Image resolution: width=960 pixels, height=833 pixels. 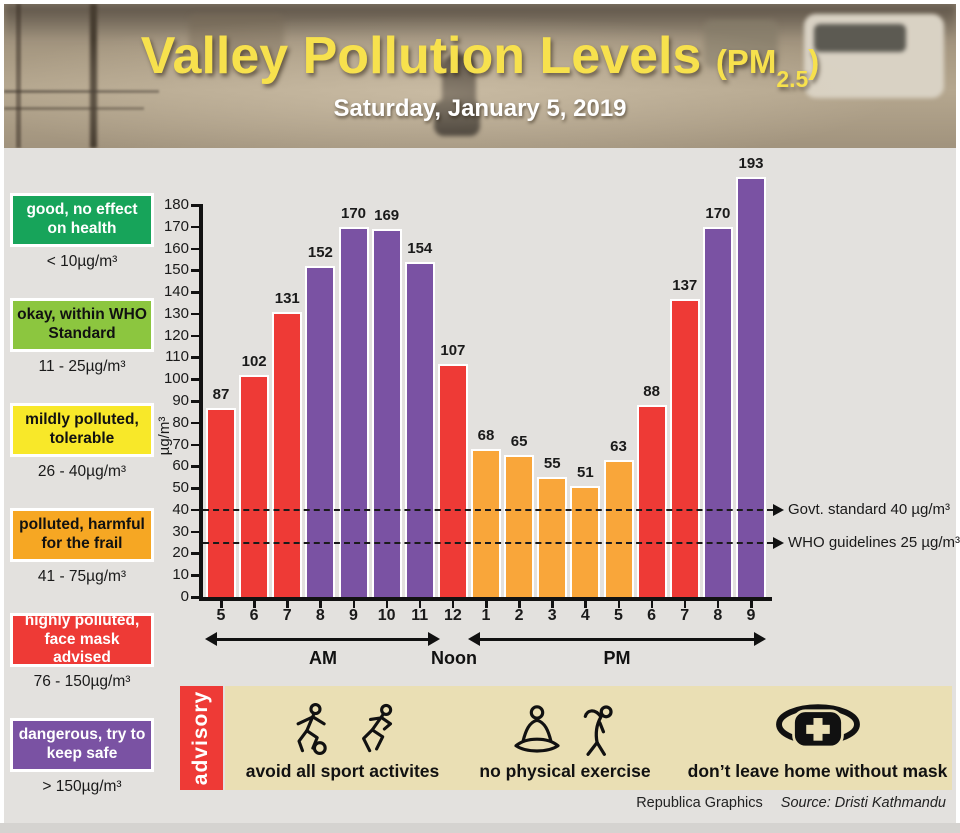 What do you see at coordinates (598, 730) in the screenshot?
I see `stretching-icon` at bounding box center [598, 730].